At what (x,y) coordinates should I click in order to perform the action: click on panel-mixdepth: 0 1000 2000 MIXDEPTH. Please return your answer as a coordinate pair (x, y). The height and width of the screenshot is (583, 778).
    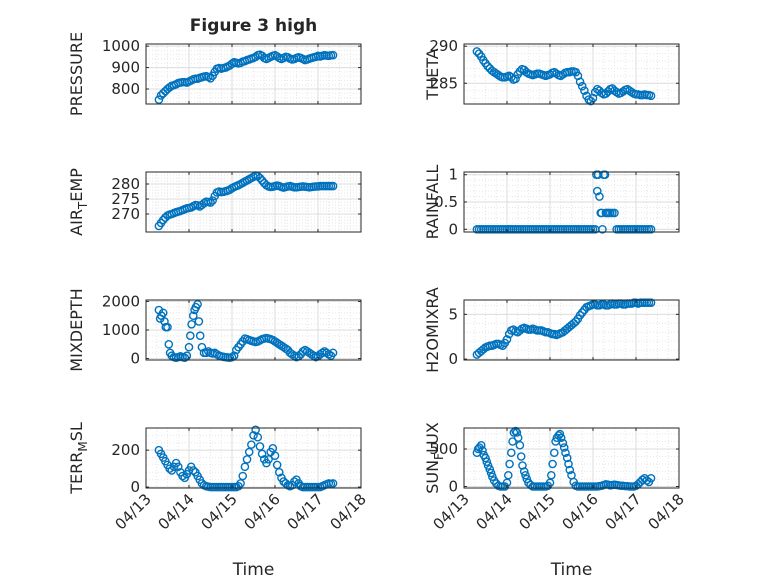
    Looking at the image, I should click on (214, 330).